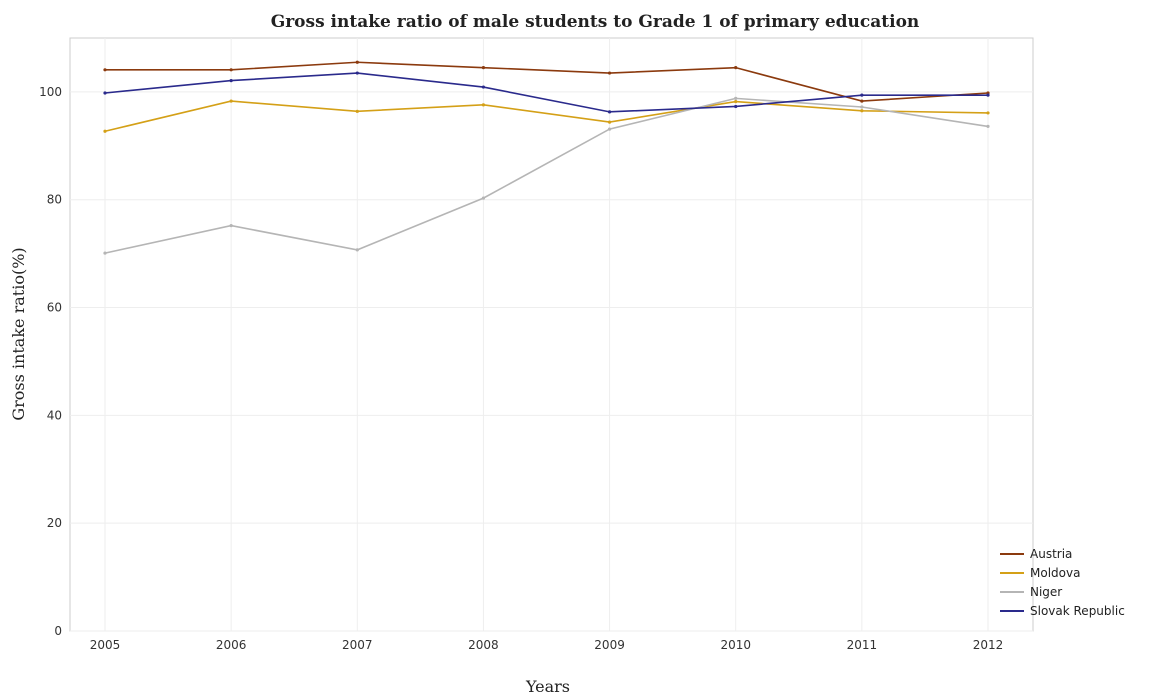  I want to click on x-tick-labels: 2005 2006 2007 2008 2009 2010 2011 2012, so click(547, 645).